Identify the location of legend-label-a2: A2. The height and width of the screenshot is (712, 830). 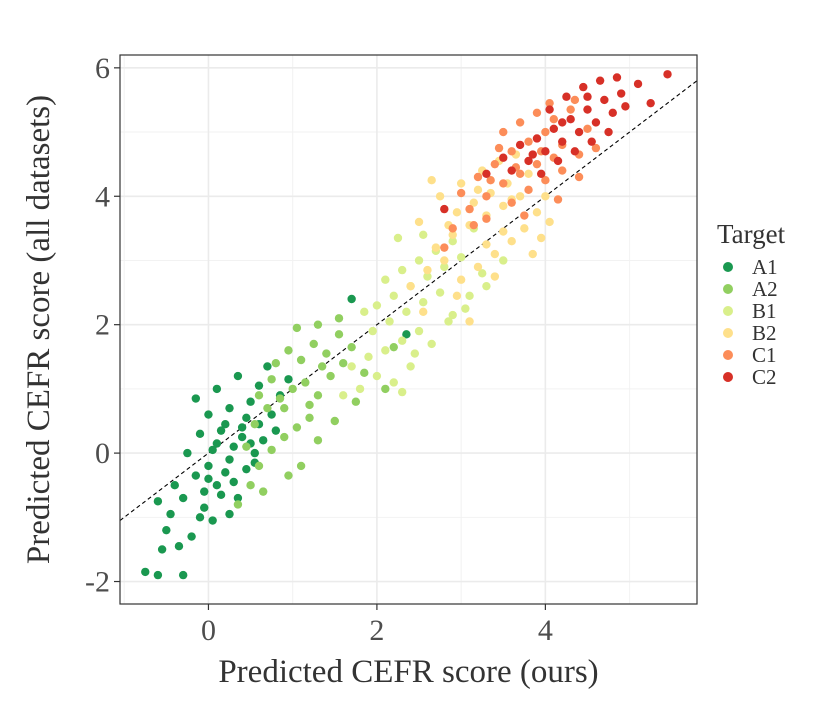
(765, 289).